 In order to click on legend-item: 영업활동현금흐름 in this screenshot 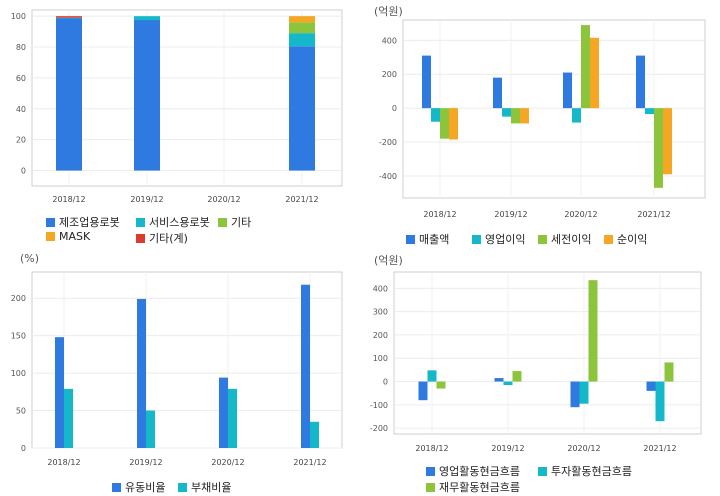, I will do `click(473, 471)`.